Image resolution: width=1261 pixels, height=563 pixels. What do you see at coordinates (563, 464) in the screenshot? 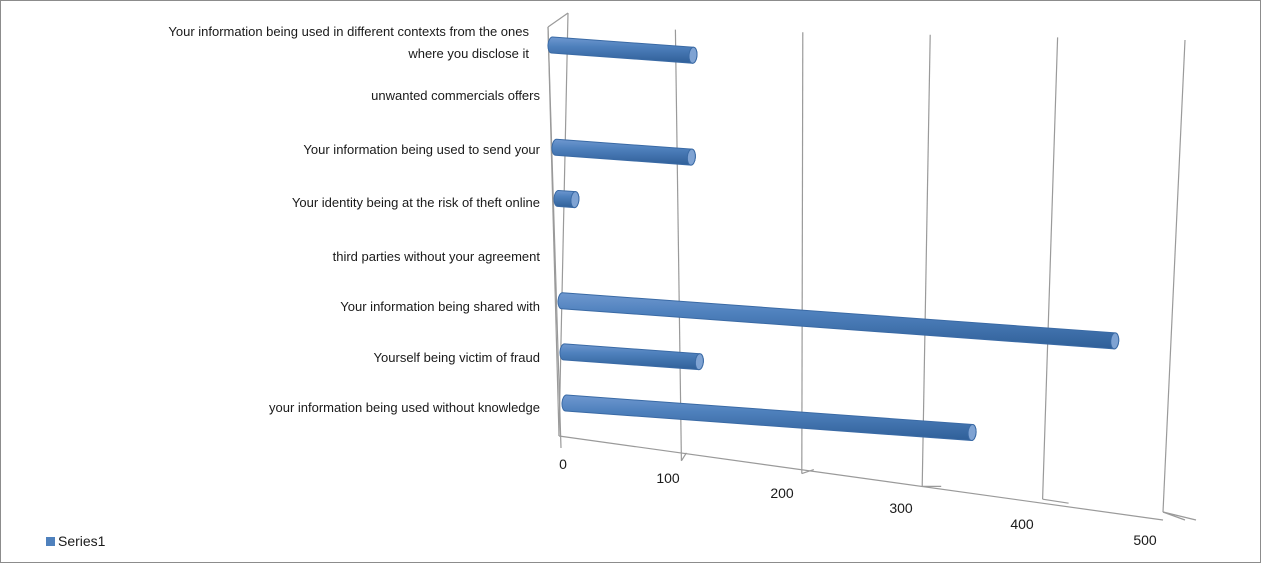
I see `x-tick-label: 0` at bounding box center [563, 464].